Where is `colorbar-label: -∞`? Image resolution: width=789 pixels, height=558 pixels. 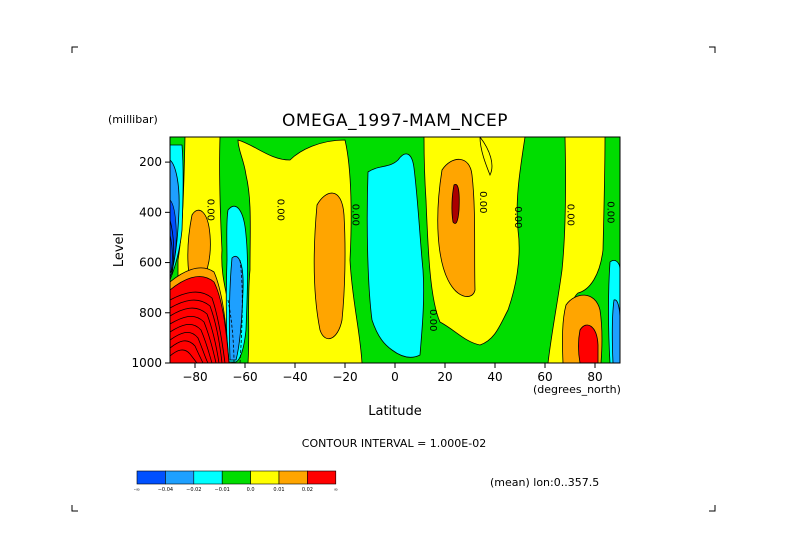
colorbar-label: -∞ is located at coordinates (137, 490).